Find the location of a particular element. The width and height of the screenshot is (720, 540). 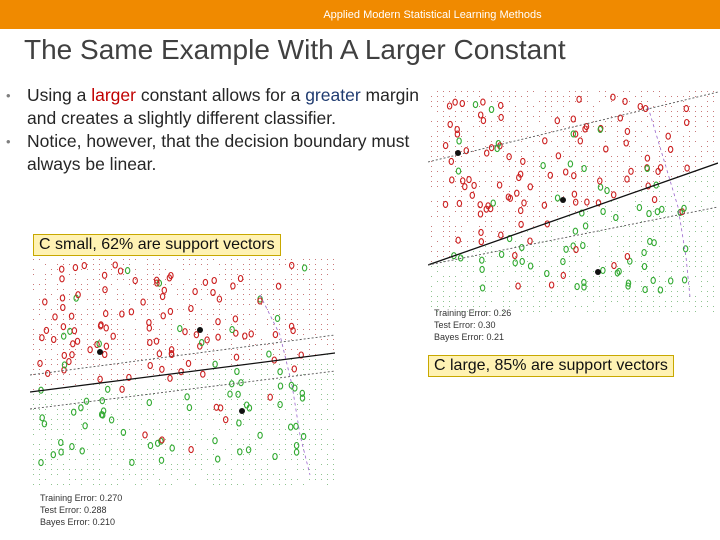

header-bar is located at coordinates (360, 14).